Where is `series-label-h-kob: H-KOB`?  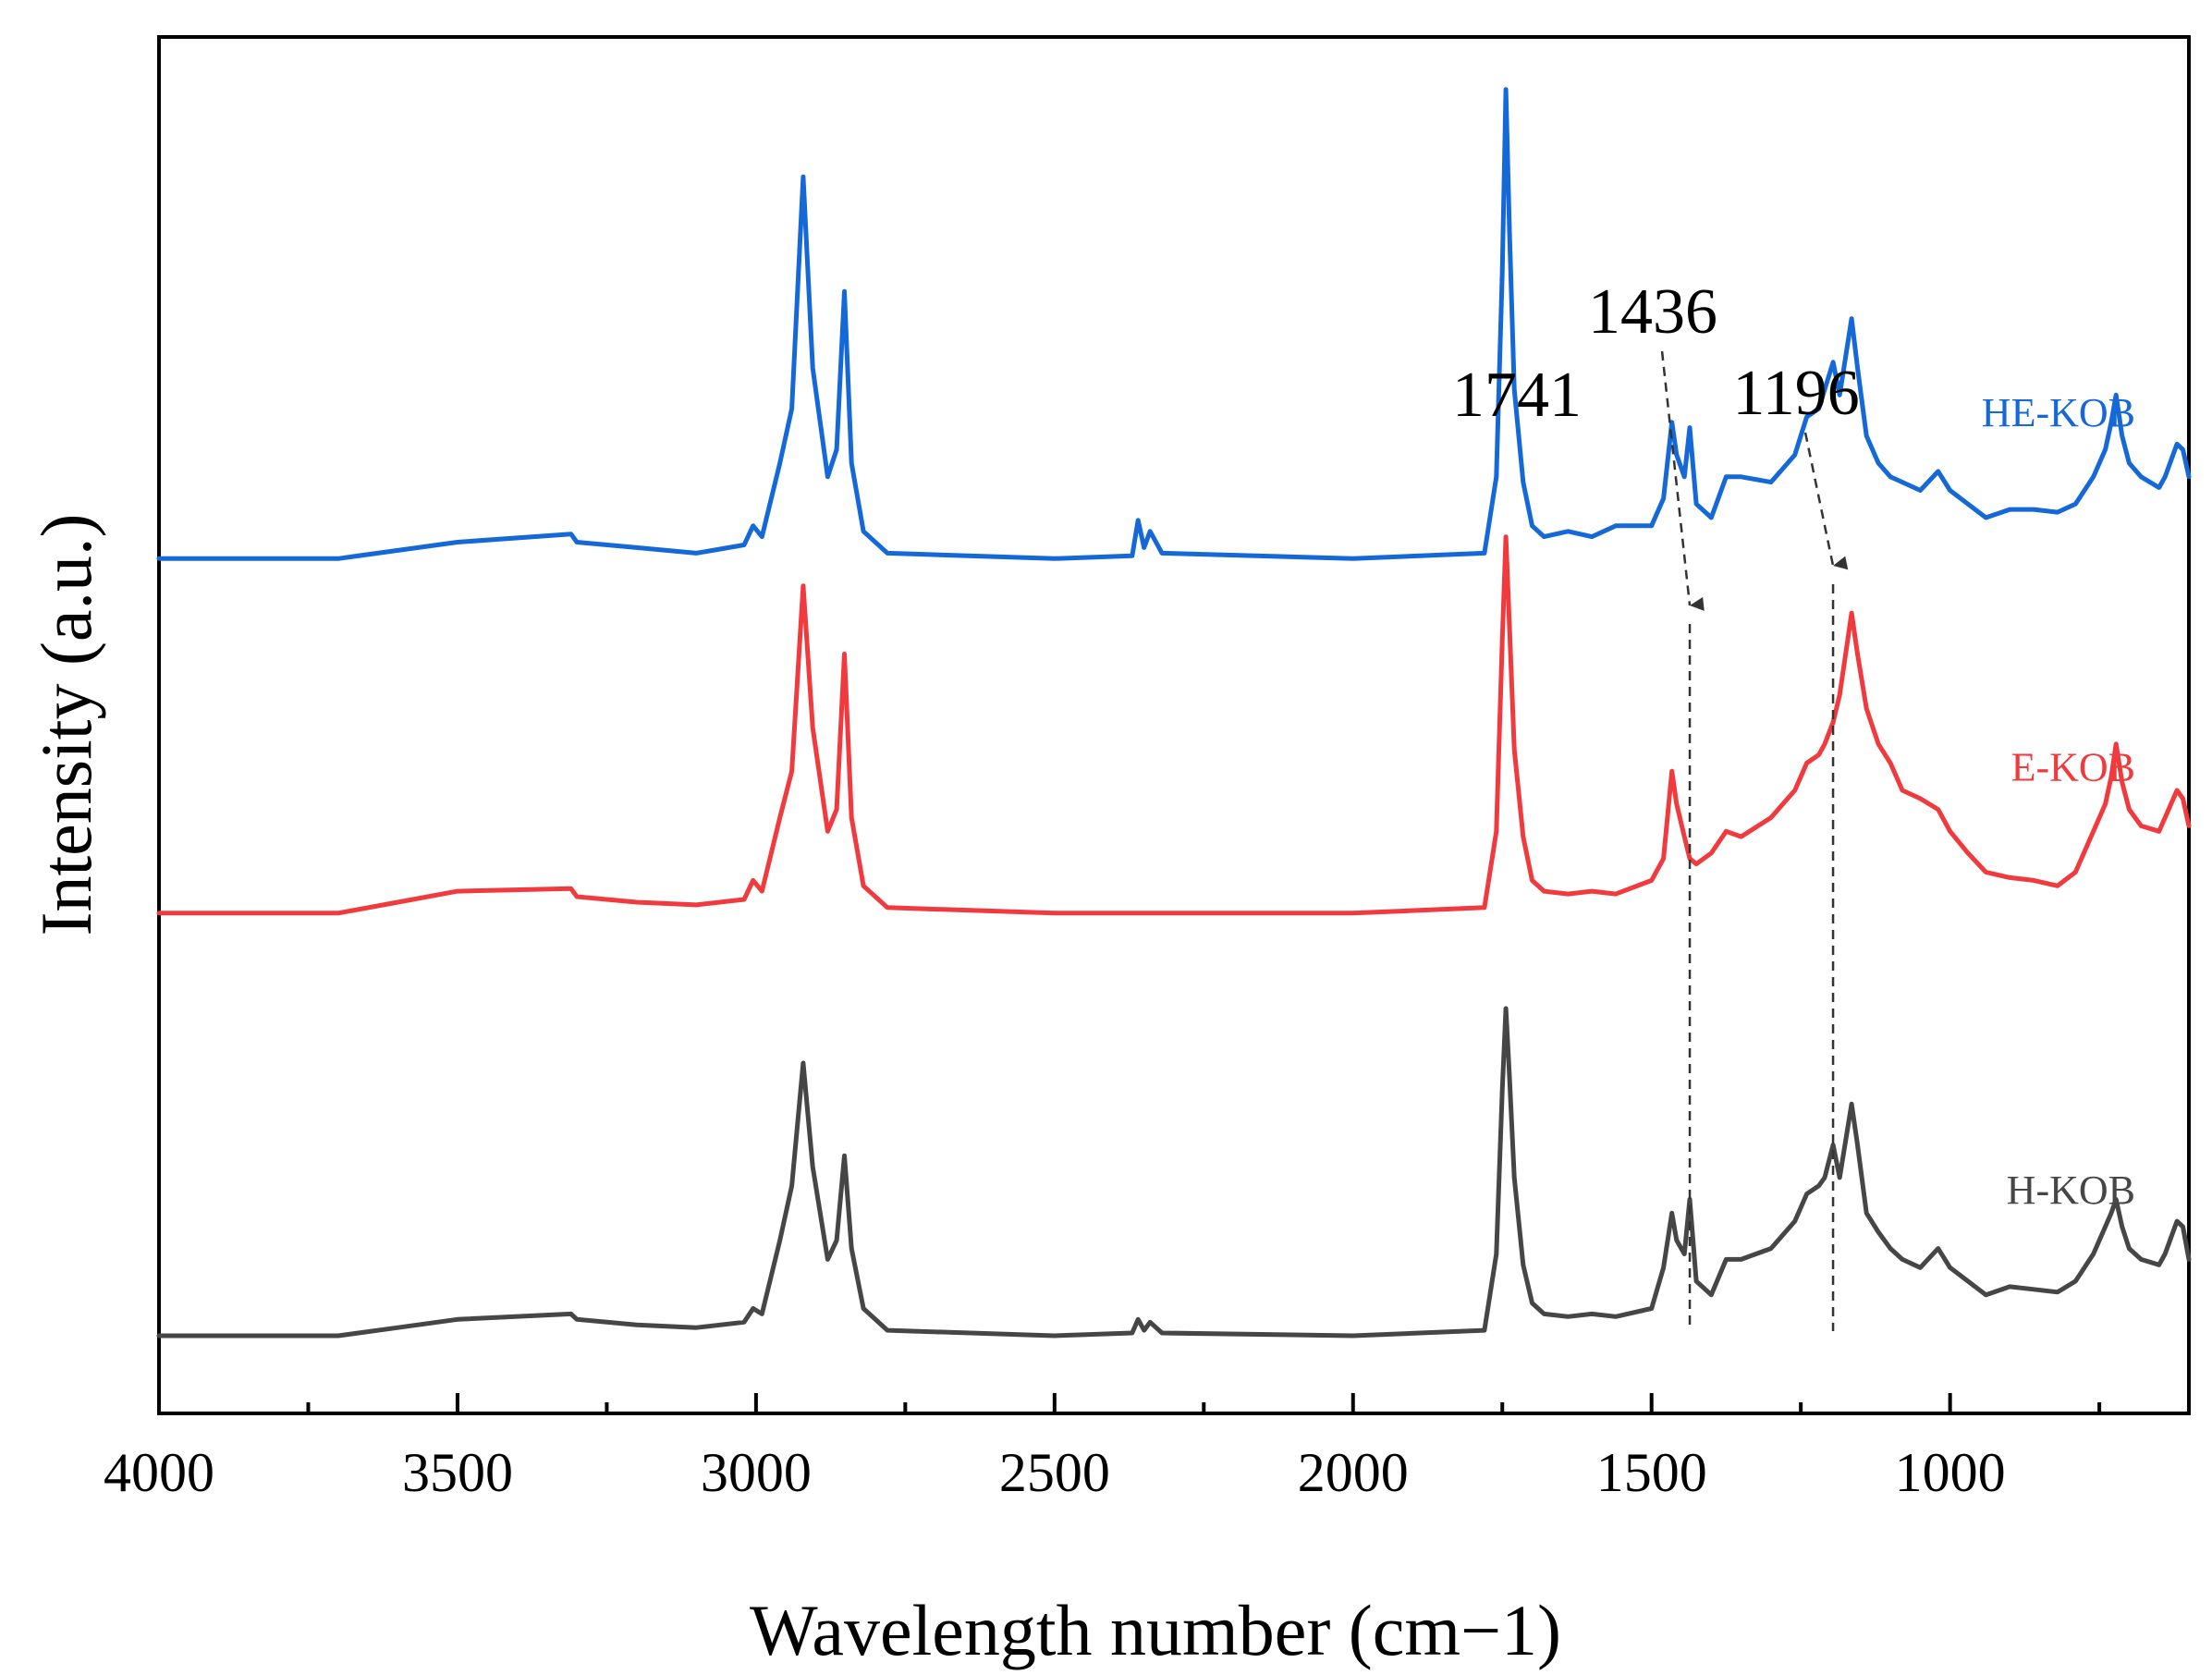
series-label-h-kob: H-KOB is located at coordinates (2071, 1190).